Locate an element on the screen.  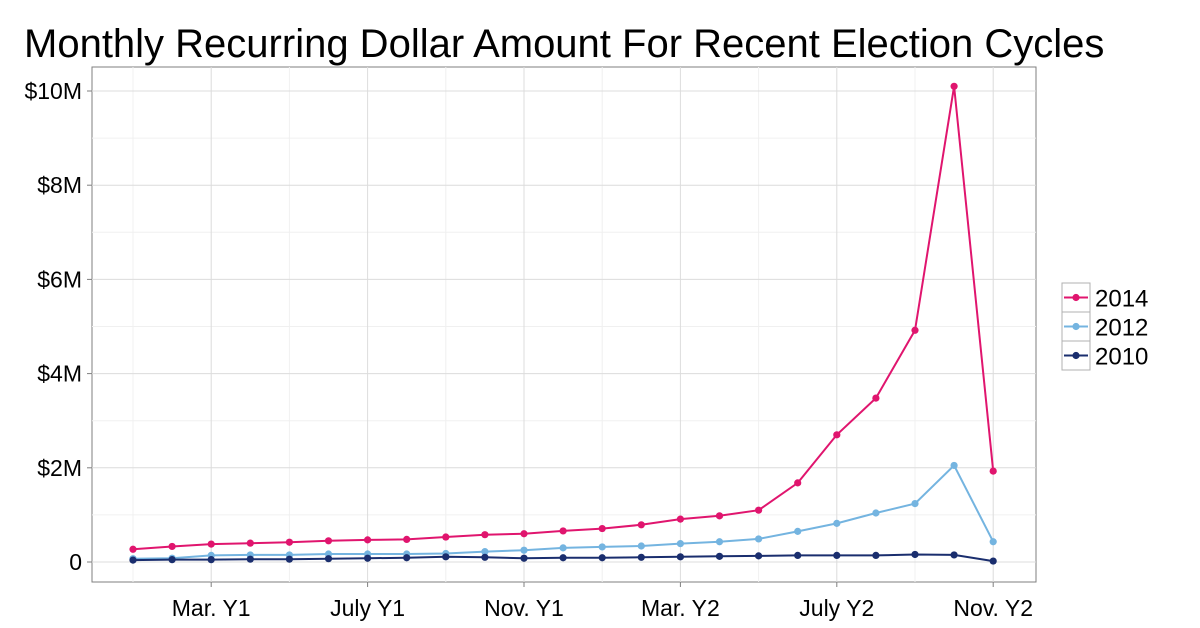
series-2010 is located at coordinates (563, 557).